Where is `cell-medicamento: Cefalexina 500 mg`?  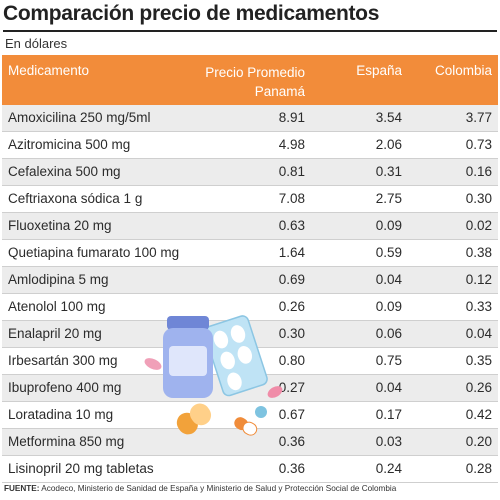
cell-medicamento: Cefalexina 500 mg is located at coordinates (64, 171).